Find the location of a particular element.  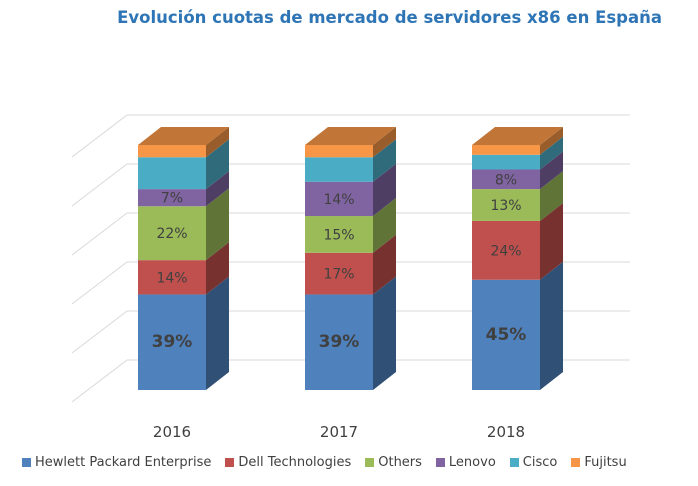

data-label: 13% is located at coordinates (505, 206).